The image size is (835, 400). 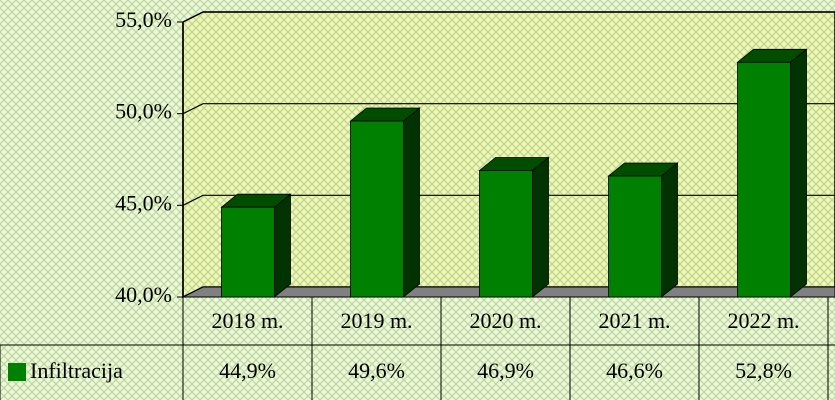 What do you see at coordinates (143, 111) in the screenshot?
I see `y-tick-label: 50,0%` at bounding box center [143, 111].